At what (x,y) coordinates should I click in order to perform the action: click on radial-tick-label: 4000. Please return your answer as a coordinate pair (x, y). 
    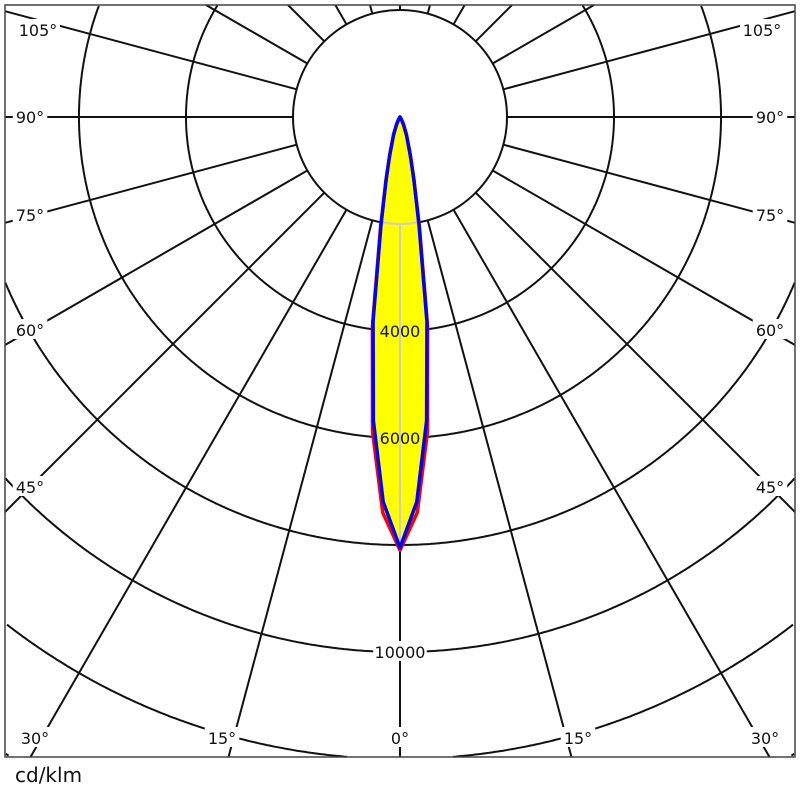
    Looking at the image, I should click on (400, 331).